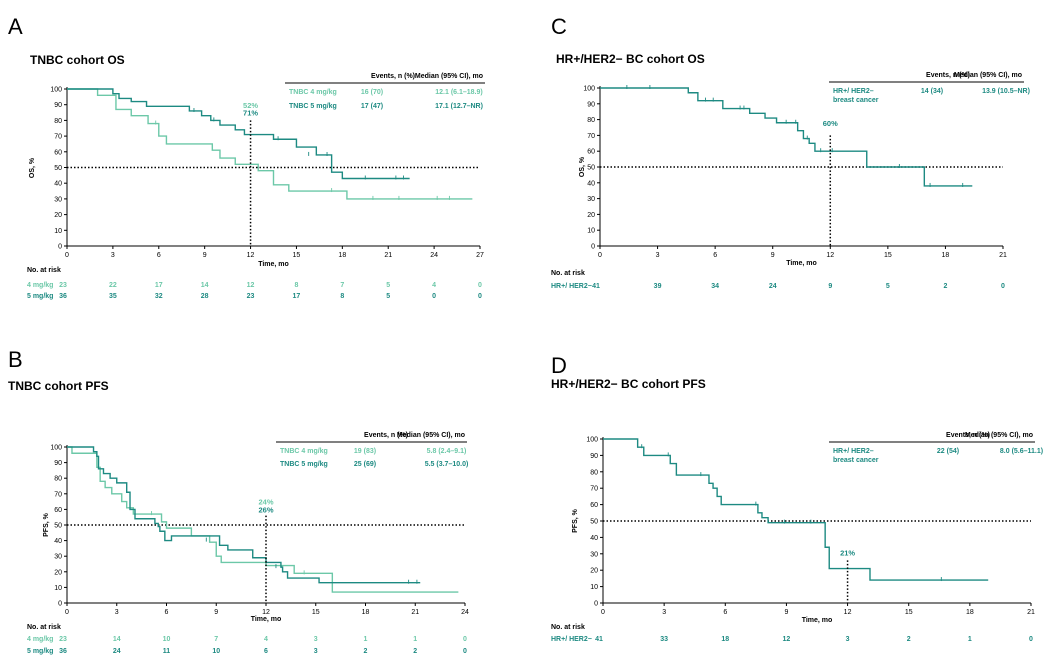 The height and width of the screenshot is (660, 1051). I want to click on y-tick-label-b: 40, so click(58, 541).